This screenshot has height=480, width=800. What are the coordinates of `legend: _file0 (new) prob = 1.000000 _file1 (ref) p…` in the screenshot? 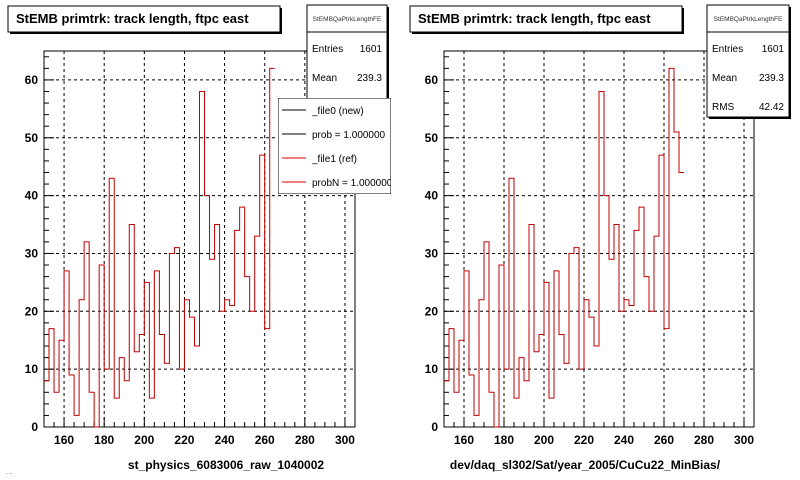 It's located at (335, 146).